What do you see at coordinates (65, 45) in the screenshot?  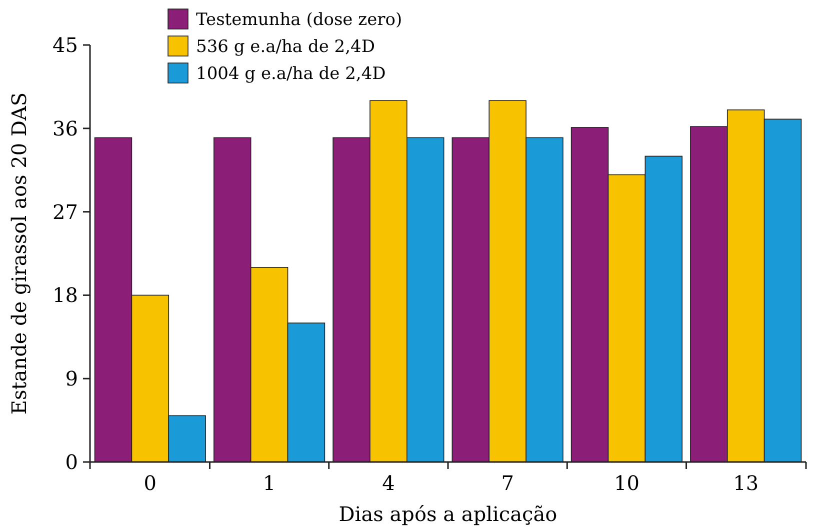 I see `y-tick-label: 45` at bounding box center [65, 45].